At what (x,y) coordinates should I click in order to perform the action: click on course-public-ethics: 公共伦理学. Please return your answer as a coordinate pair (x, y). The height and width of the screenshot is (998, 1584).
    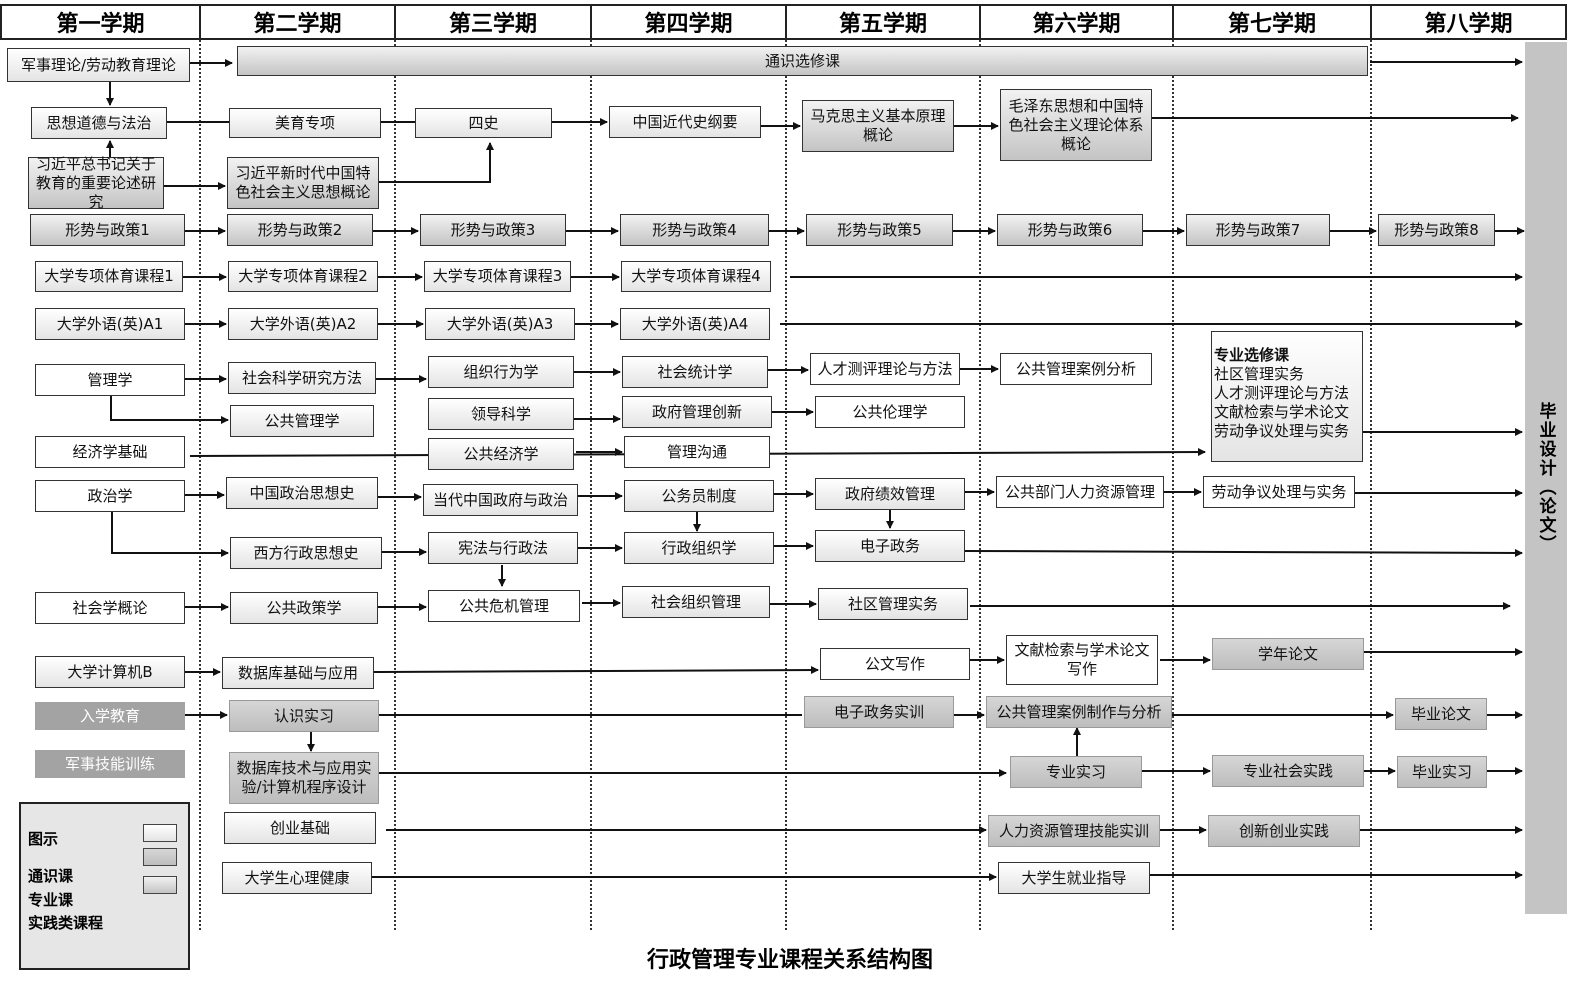
    Looking at the image, I should click on (890, 412).